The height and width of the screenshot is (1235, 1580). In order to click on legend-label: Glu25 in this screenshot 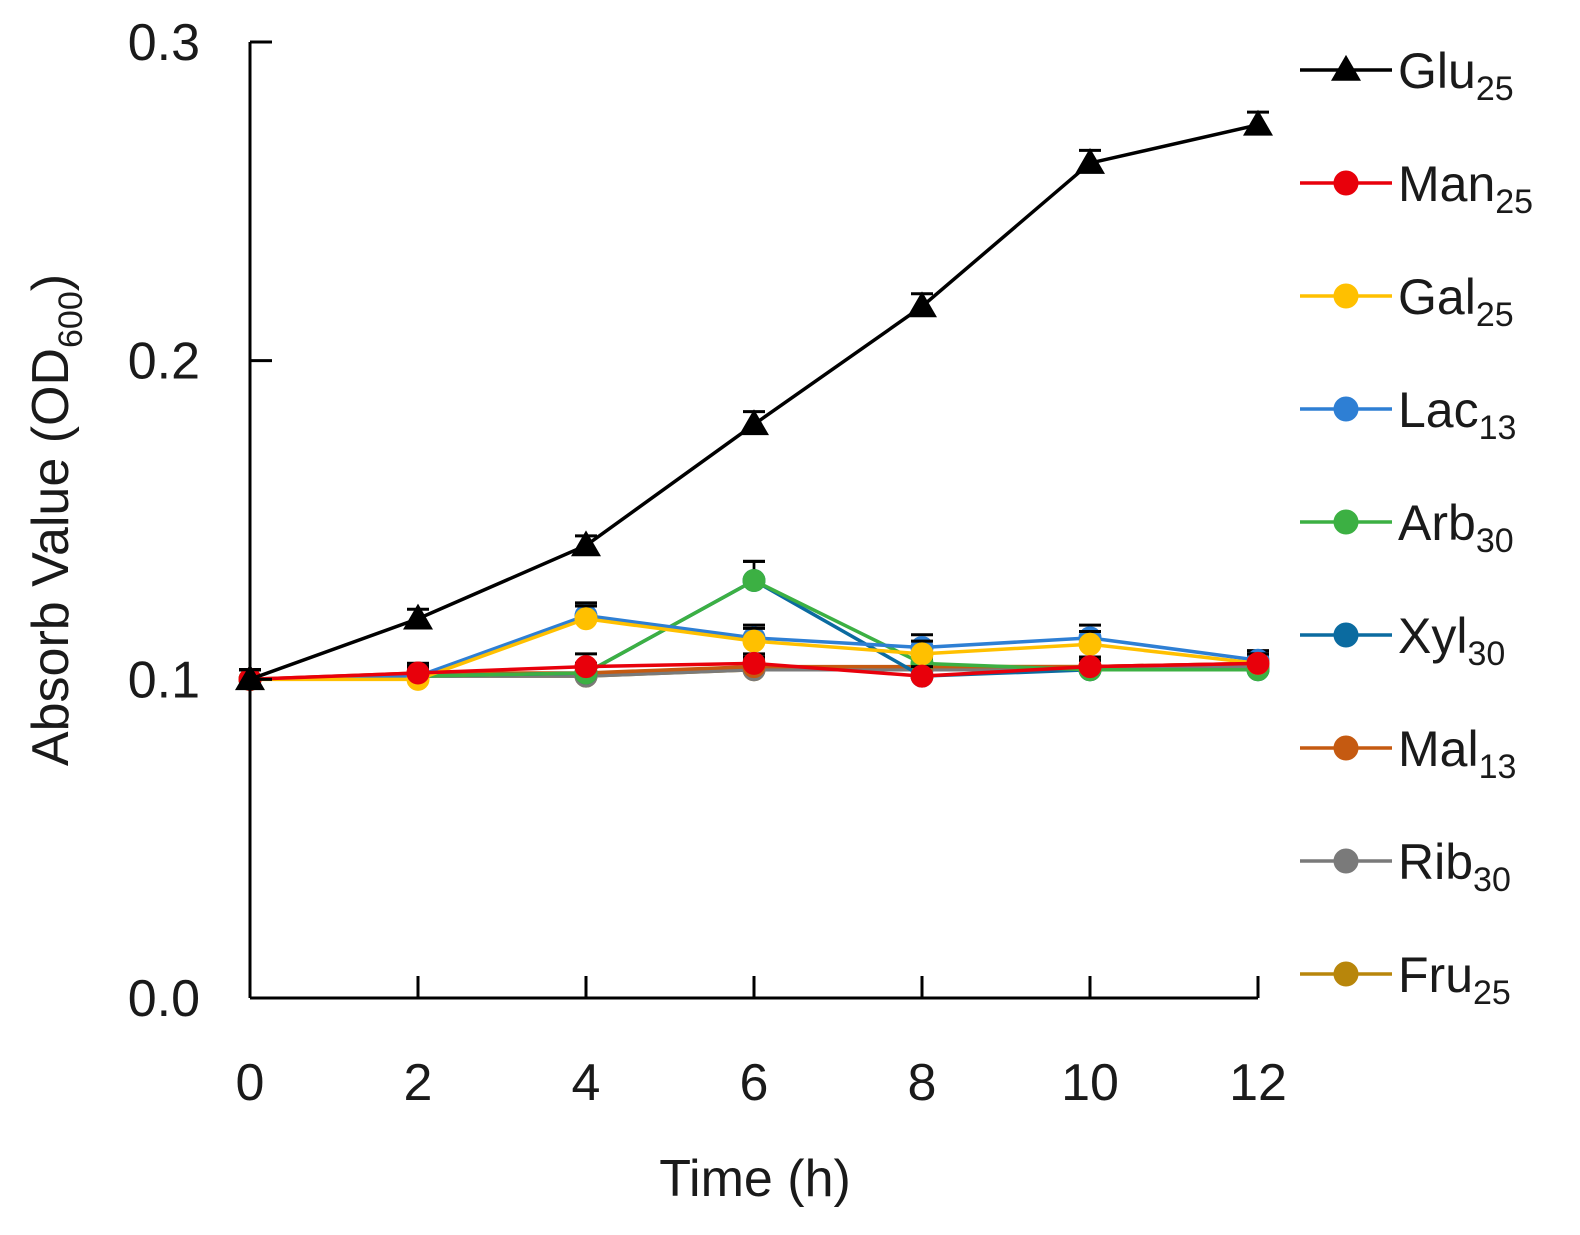, I will do `click(1456, 75)`.